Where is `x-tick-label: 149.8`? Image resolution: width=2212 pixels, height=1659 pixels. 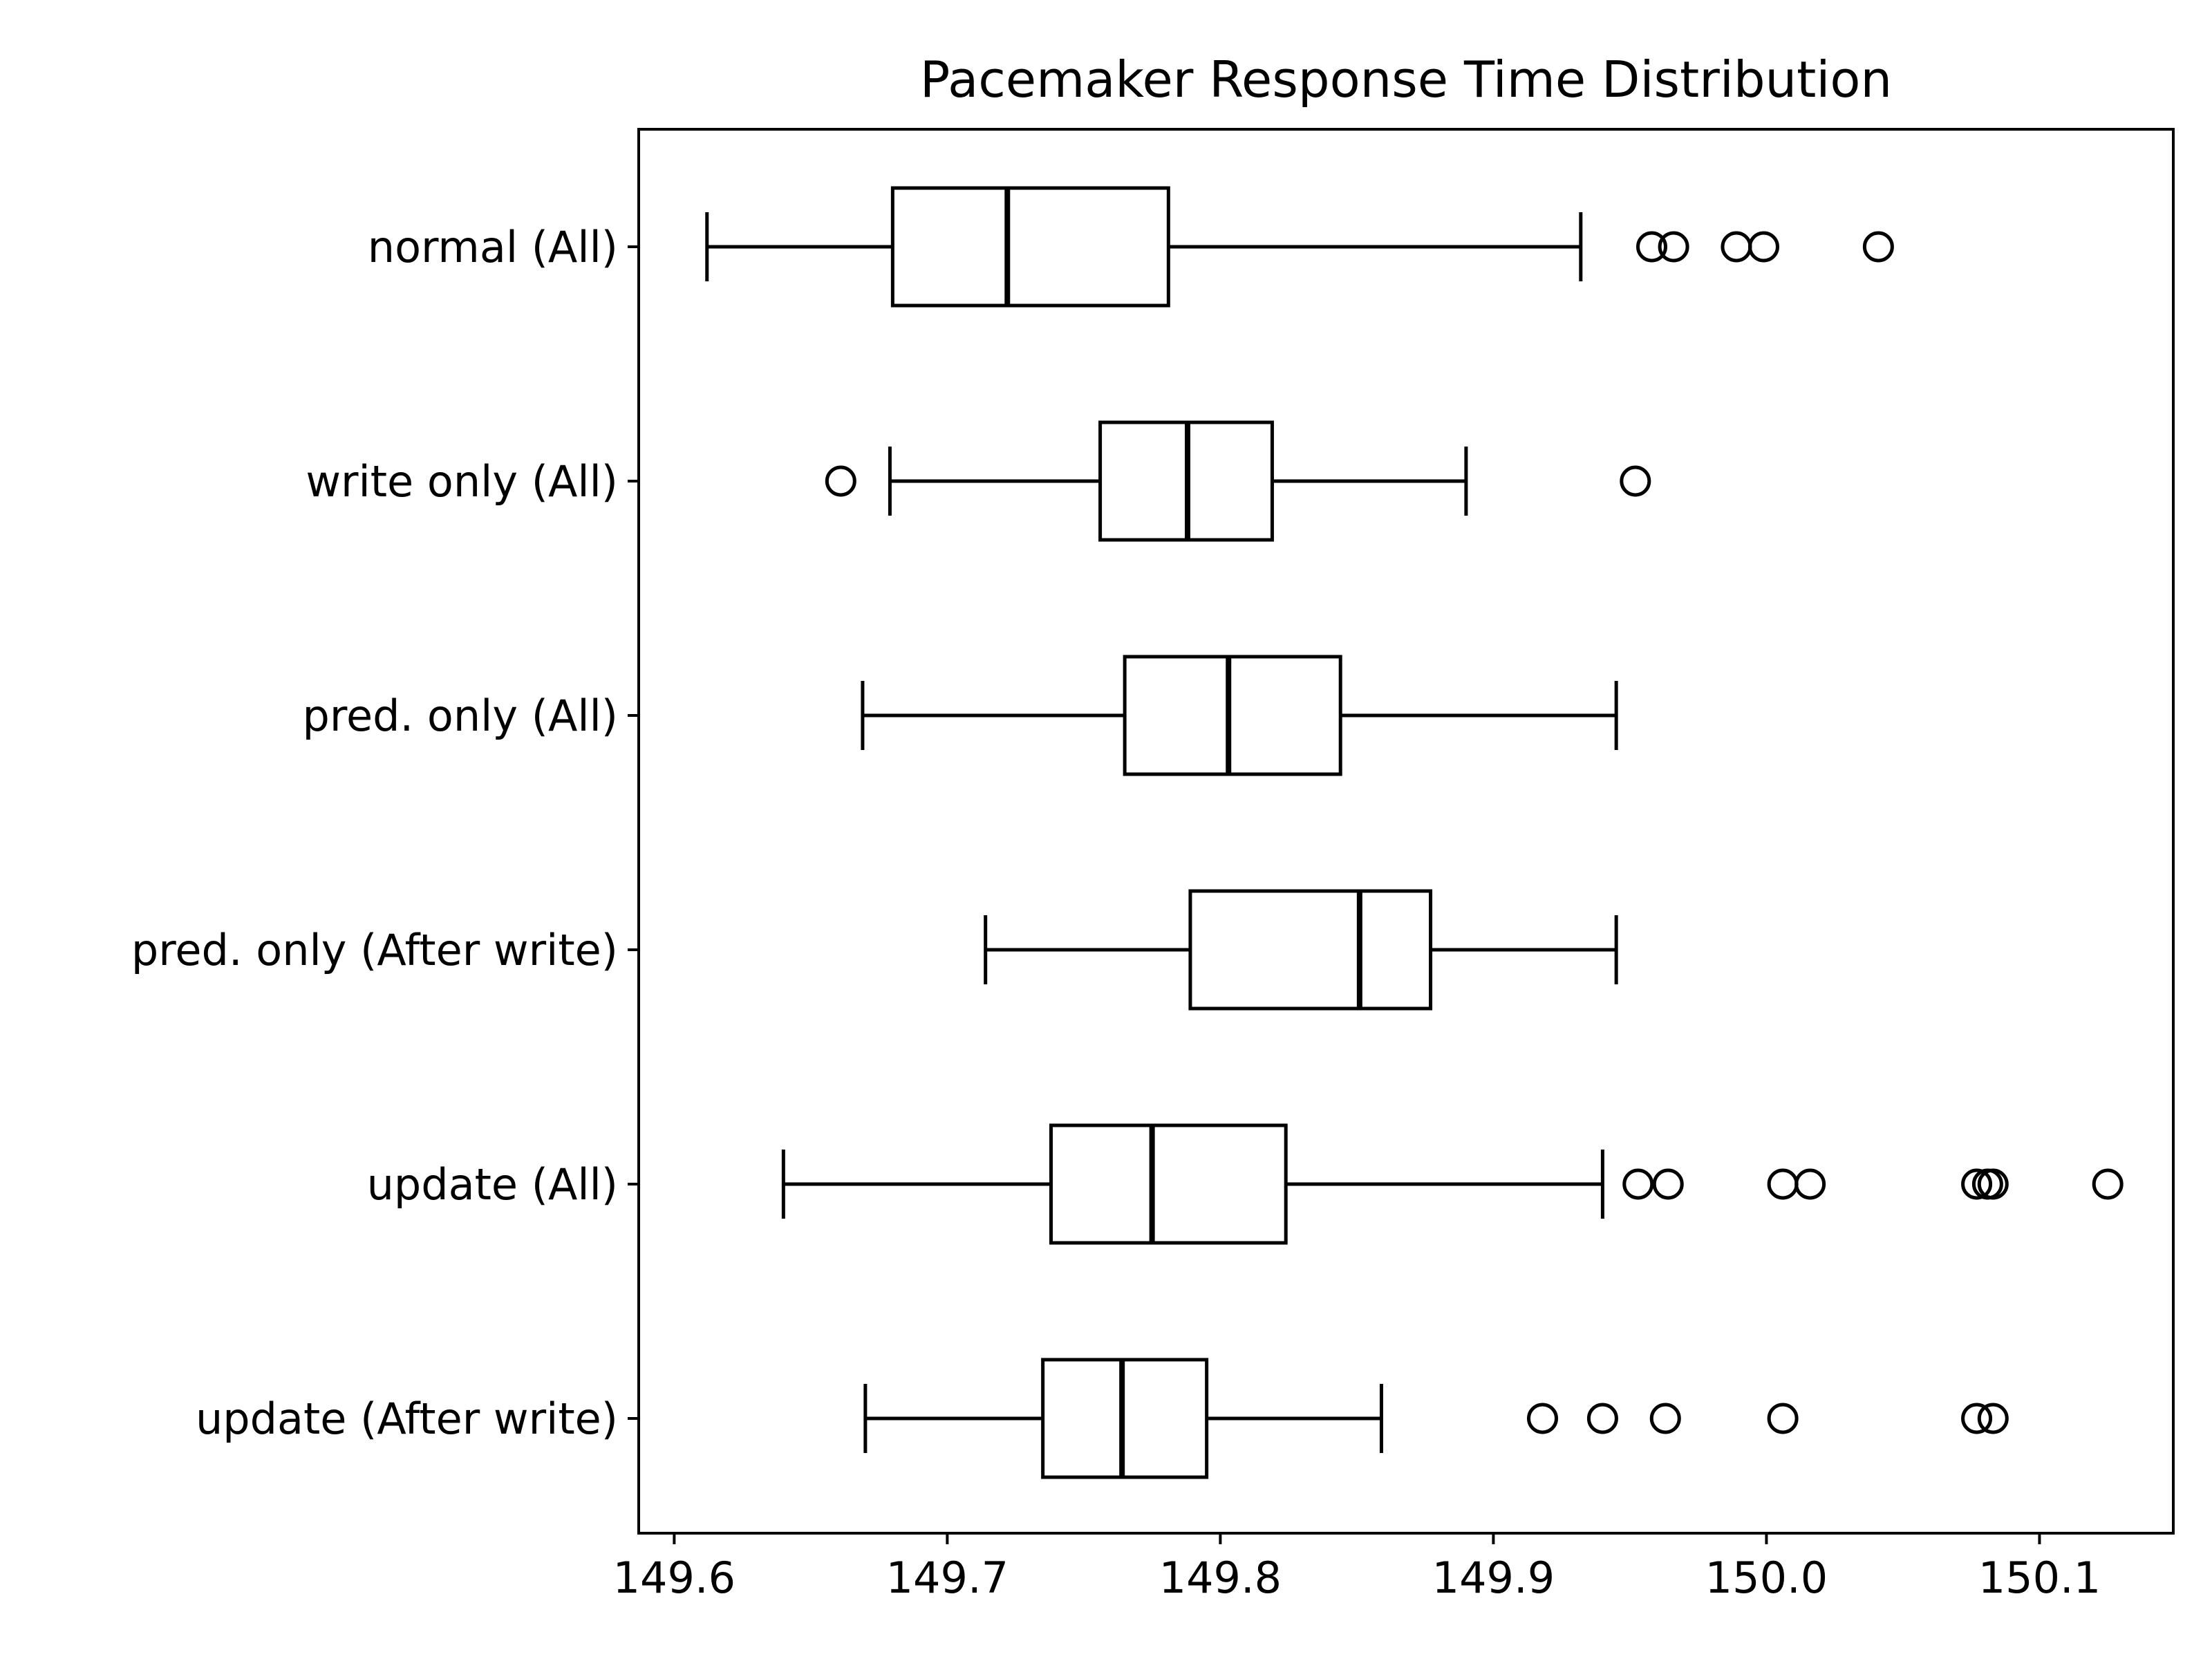
x-tick-label: 149.8 is located at coordinates (1220, 1578).